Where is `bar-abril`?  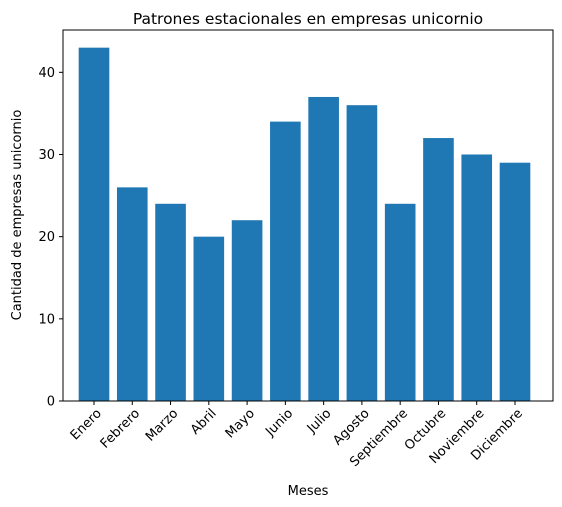
bar-abril is located at coordinates (209, 318).